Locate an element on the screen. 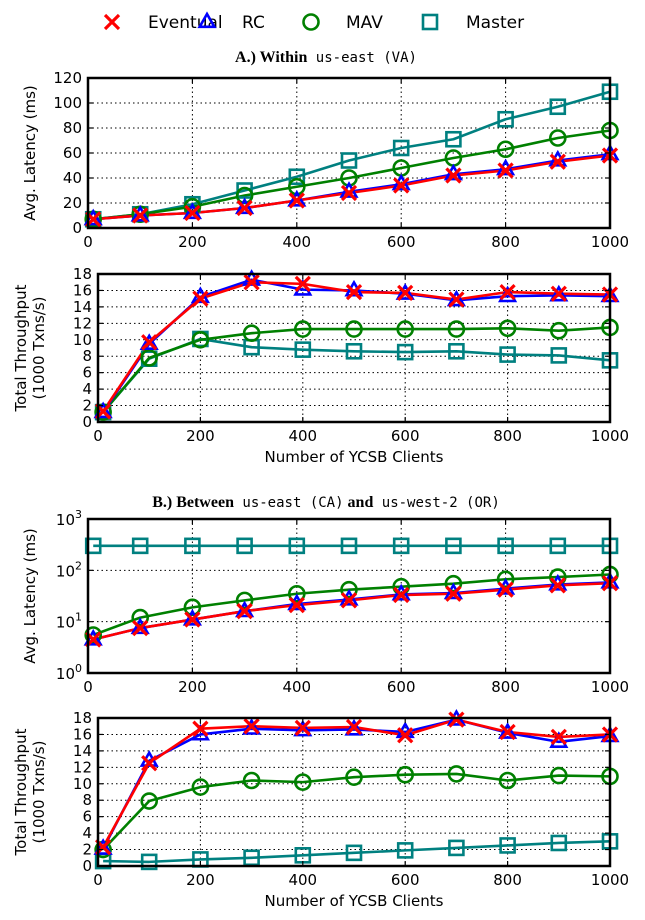  y-tick-label: 6 is located at coordinates (87, 817).